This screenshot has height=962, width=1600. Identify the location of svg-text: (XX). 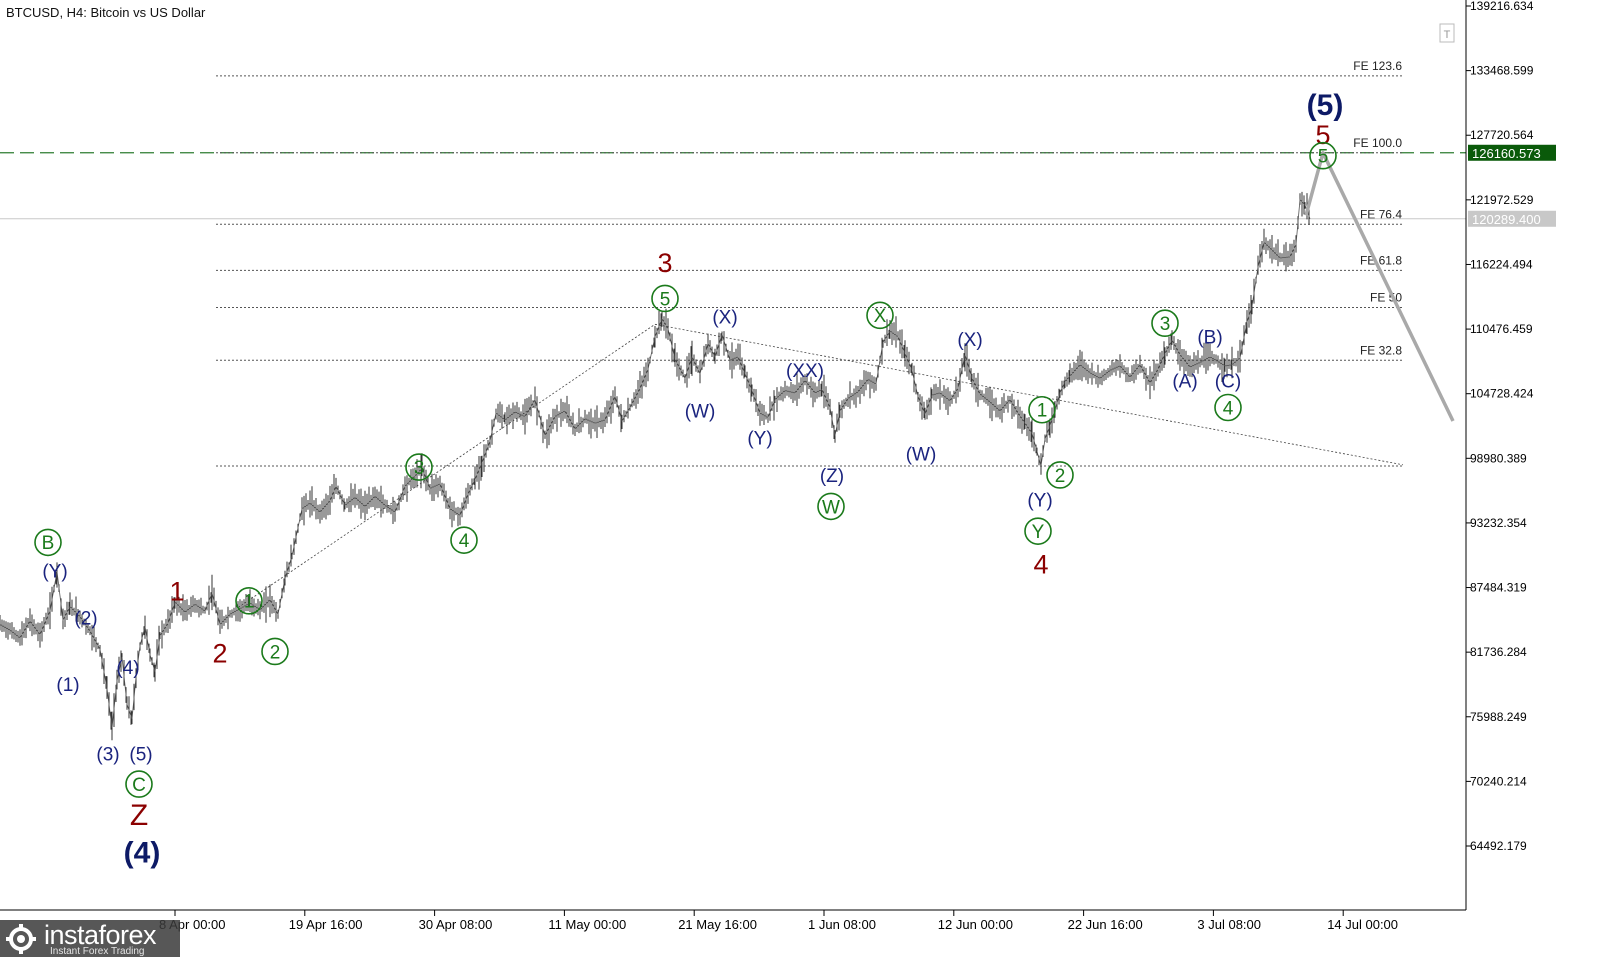
(805, 371).